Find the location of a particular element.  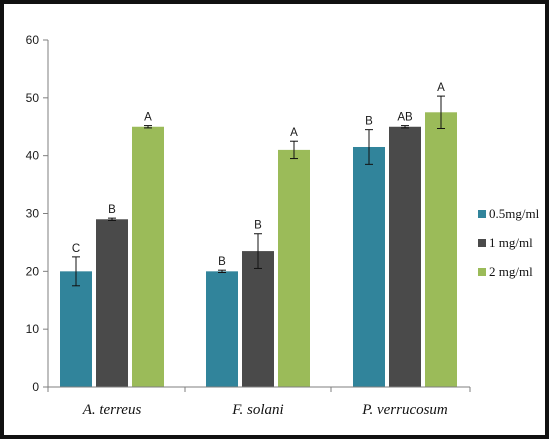

legend-label: 2 mg/ml is located at coordinates (511, 271).